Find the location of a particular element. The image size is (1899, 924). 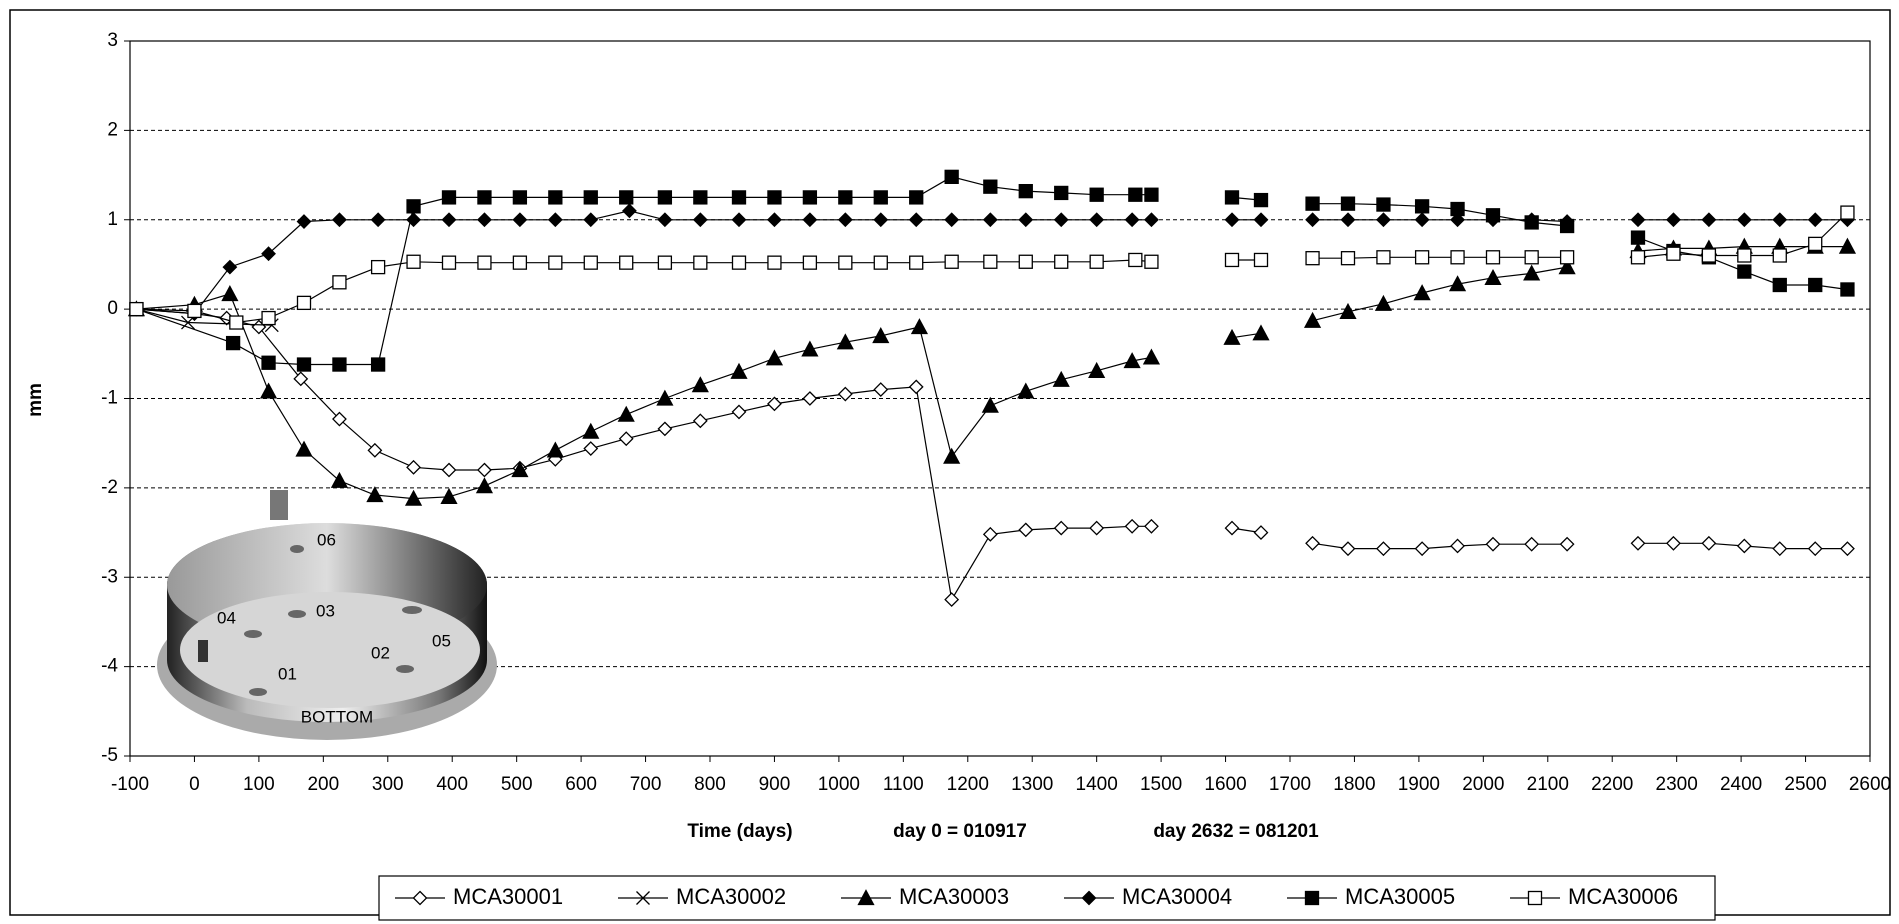

x-tick-label: 500 is located at coordinates (517, 784).